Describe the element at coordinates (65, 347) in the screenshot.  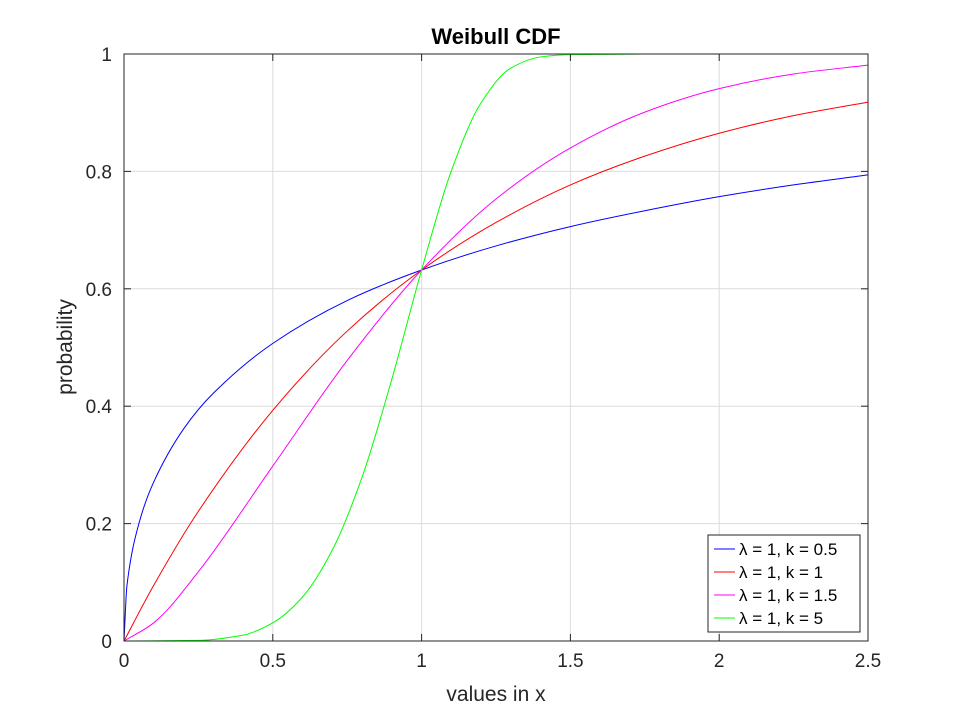
I see `y-axis-label: probability` at that location.